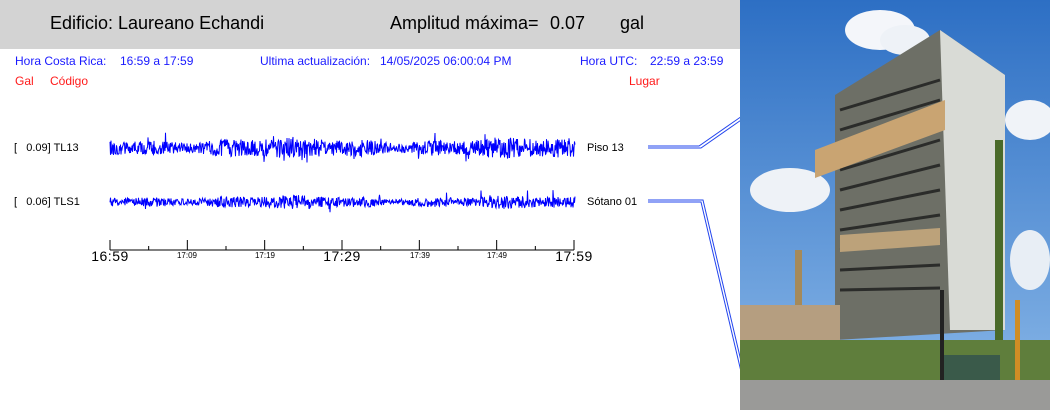  What do you see at coordinates (315, 61) in the screenshot?
I see `update-label: Ultima actualización:` at bounding box center [315, 61].